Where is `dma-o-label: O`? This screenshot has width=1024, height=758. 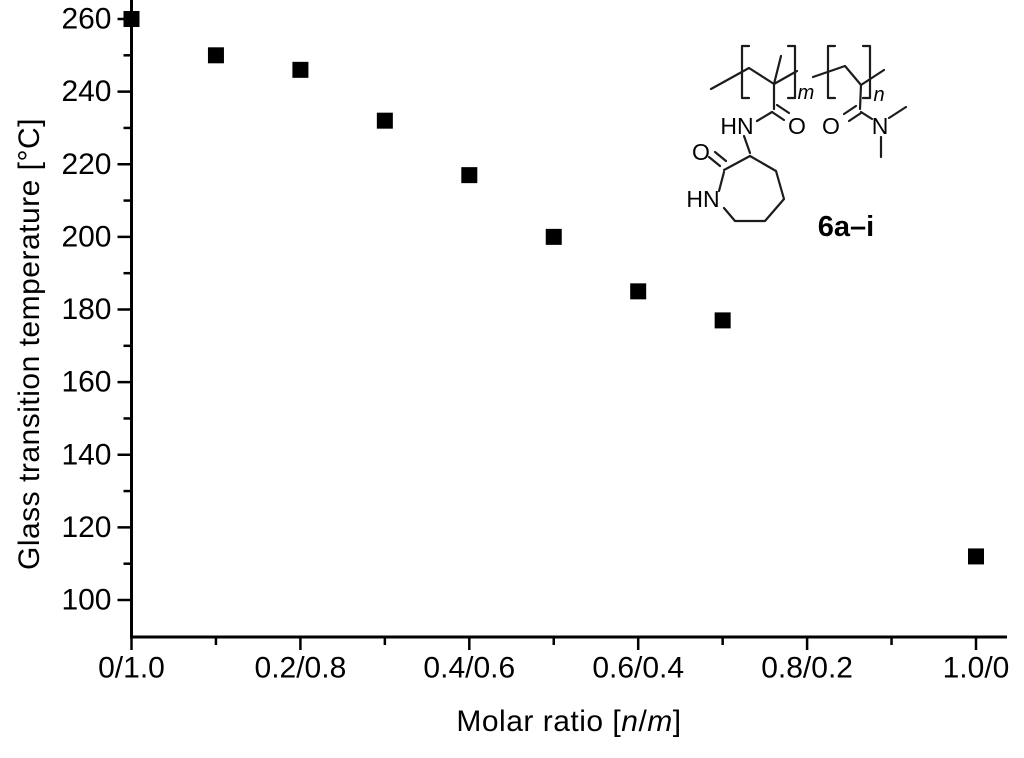 dma-o-label: O is located at coordinates (831, 126).